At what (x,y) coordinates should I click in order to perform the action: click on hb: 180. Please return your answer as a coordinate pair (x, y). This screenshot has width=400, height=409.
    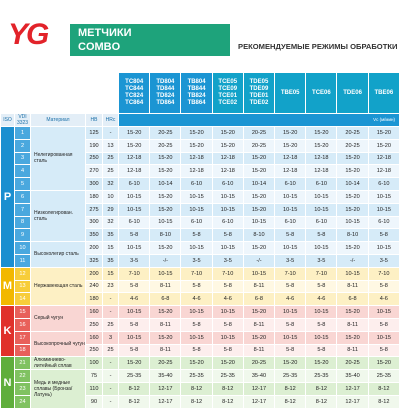
    Looking at the image, I should click on (94, 196).